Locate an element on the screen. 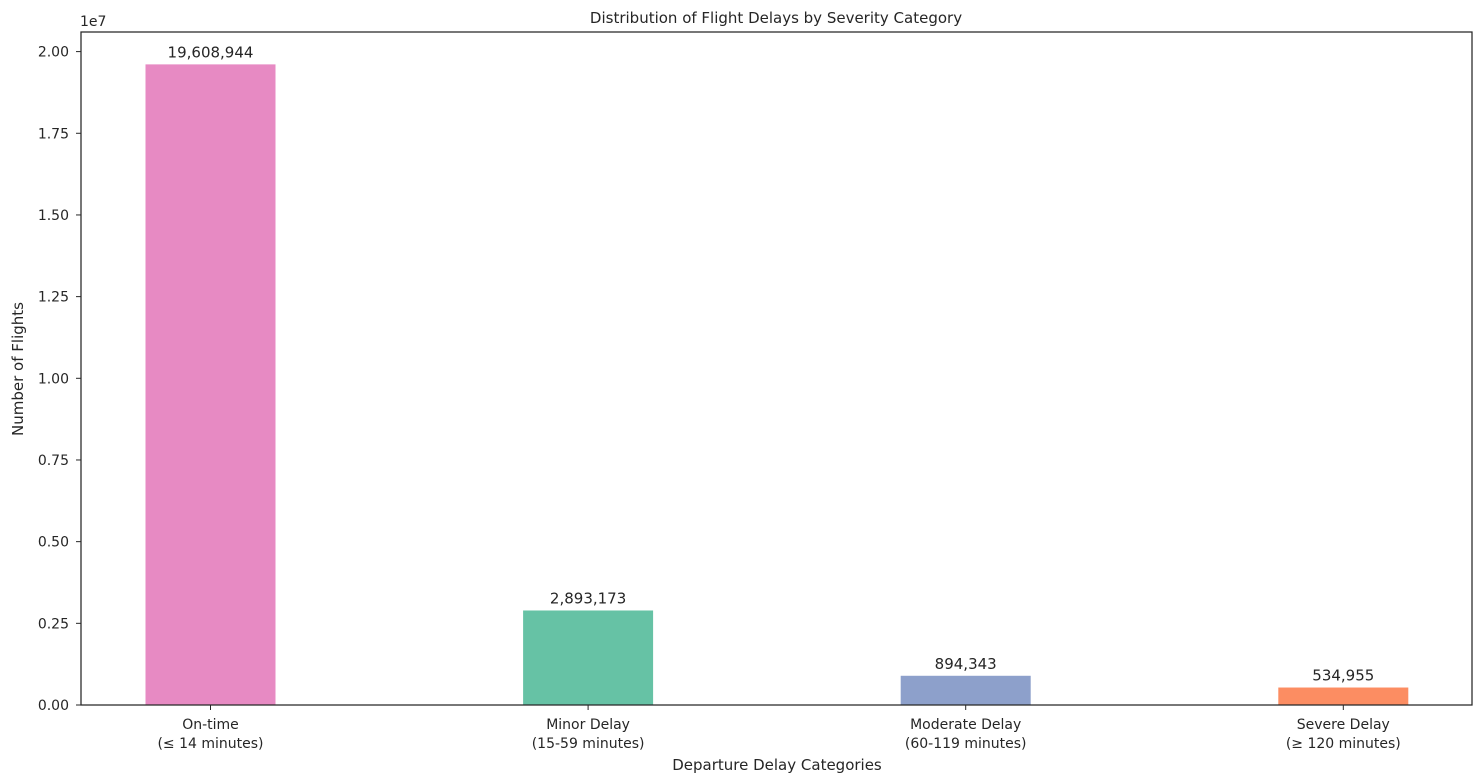  y-tick-label: 1.00 is located at coordinates (53, 379).